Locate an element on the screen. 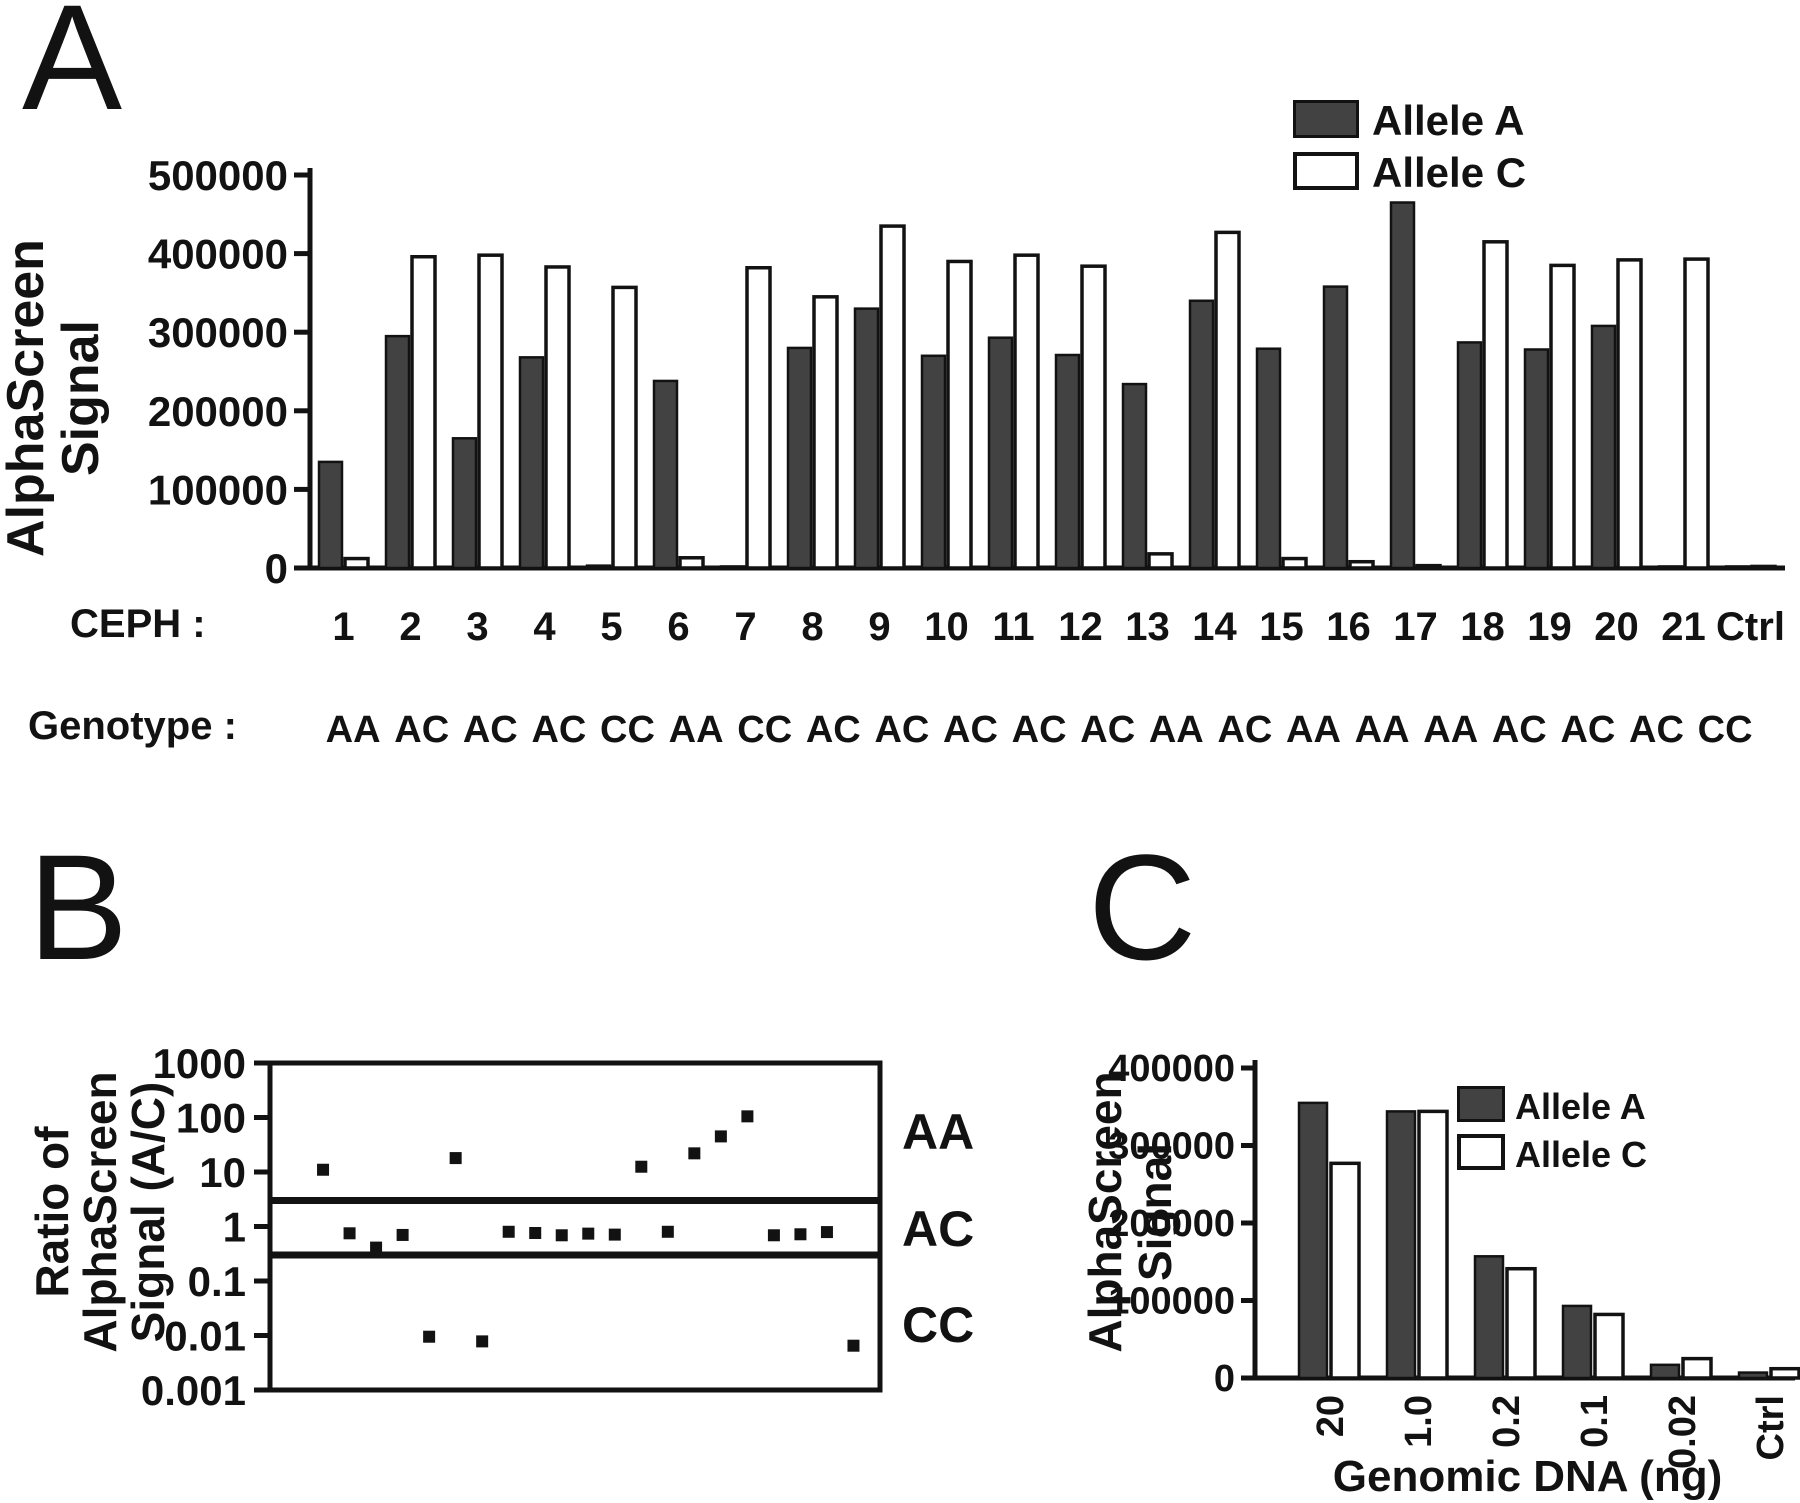 The image size is (1800, 1503). ceph-sample-label: 16 is located at coordinates (1348, 627).